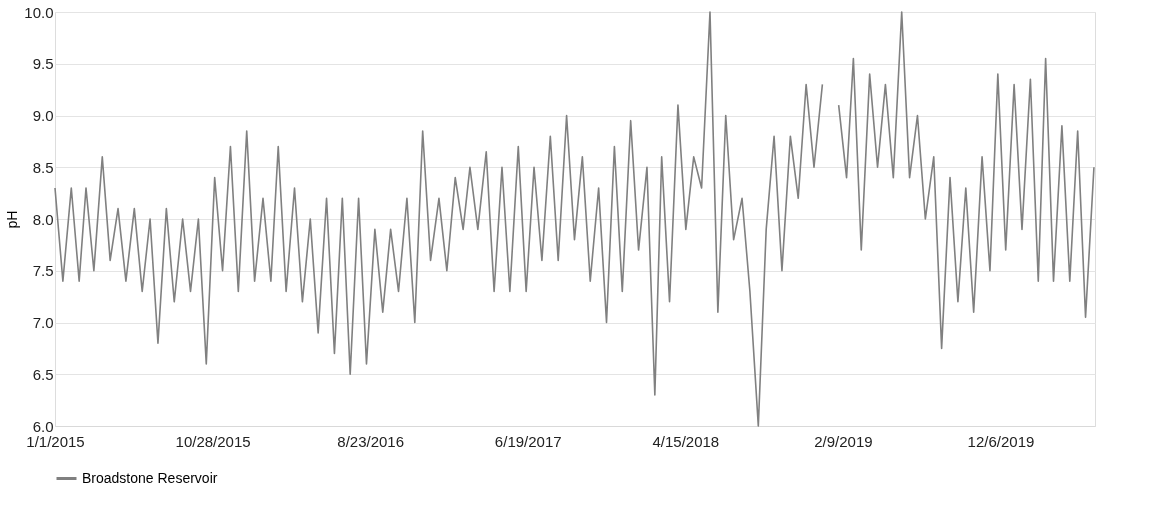 This screenshot has width=1153, height=527. Describe the element at coordinates (1001, 441) in the screenshot. I see `x-tick-label: 12/6/2019` at that location.